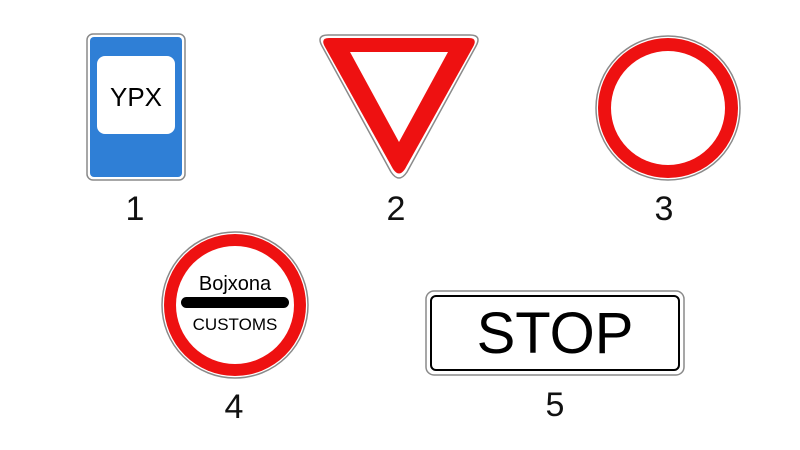 Image resolution: width=800 pixels, height=450 pixels. What do you see at coordinates (136, 97) in the screenshot?
I see `sign-1-text: YPX` at bounding box center [136, 97].